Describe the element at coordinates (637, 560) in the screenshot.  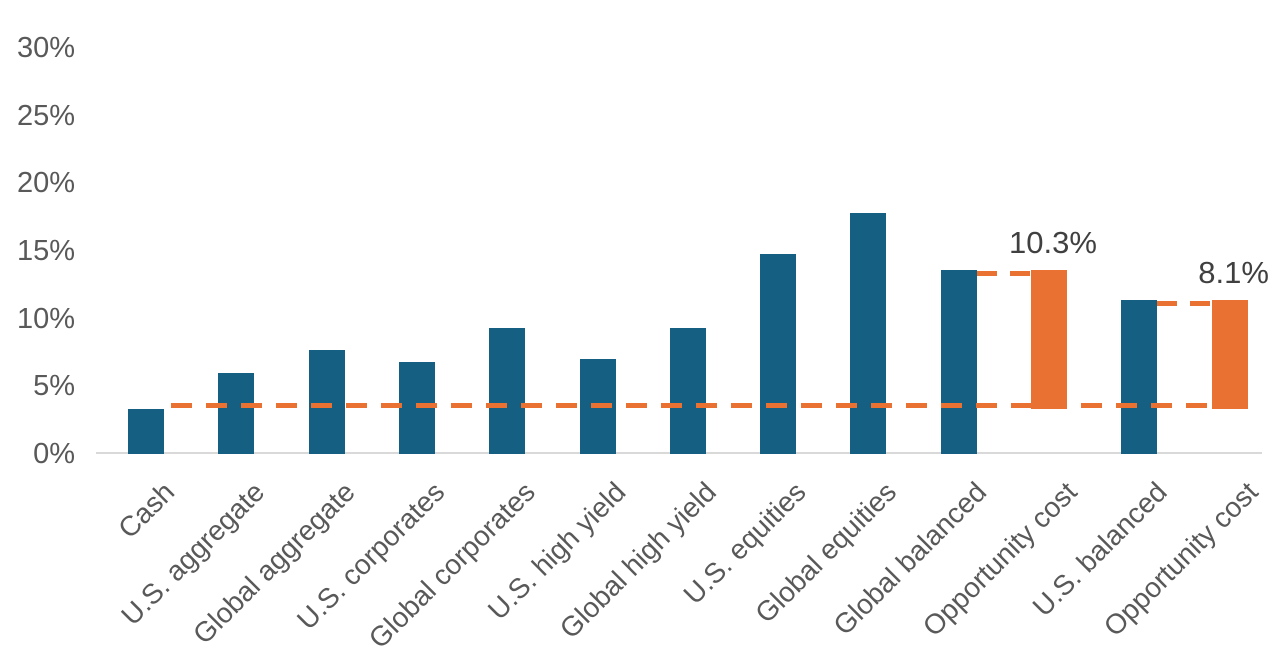
I see `x-axis-category-label: Global high yield` at that location.